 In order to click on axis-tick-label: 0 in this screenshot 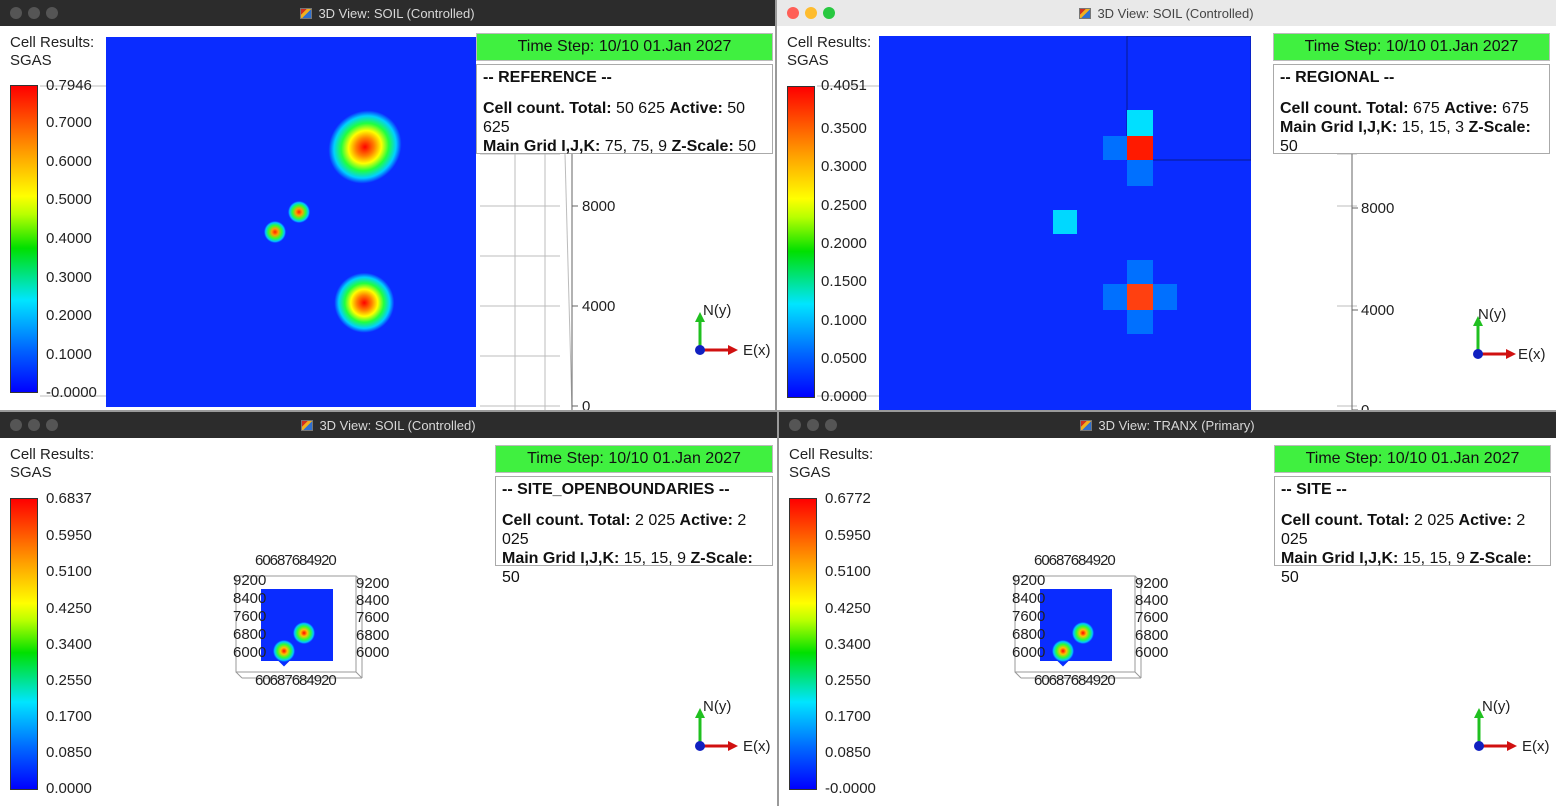, I will do `click(586, 405)`.